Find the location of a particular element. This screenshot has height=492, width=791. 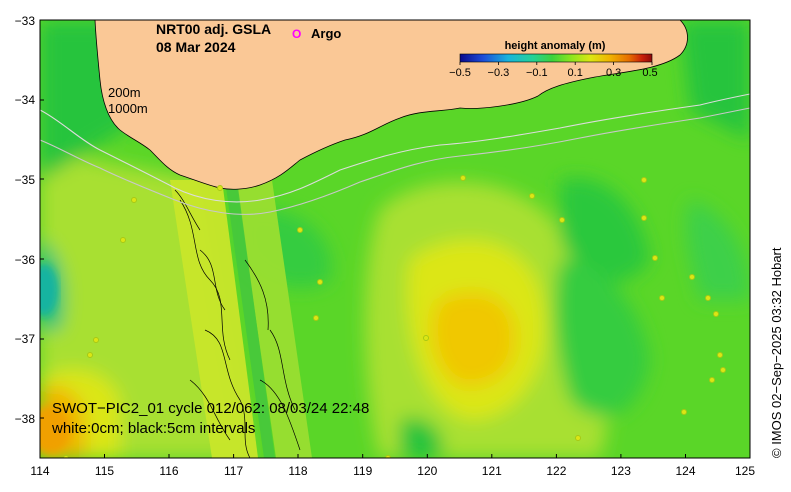

colorbar-tick: −0.3 is located at coordinates (499, 73).